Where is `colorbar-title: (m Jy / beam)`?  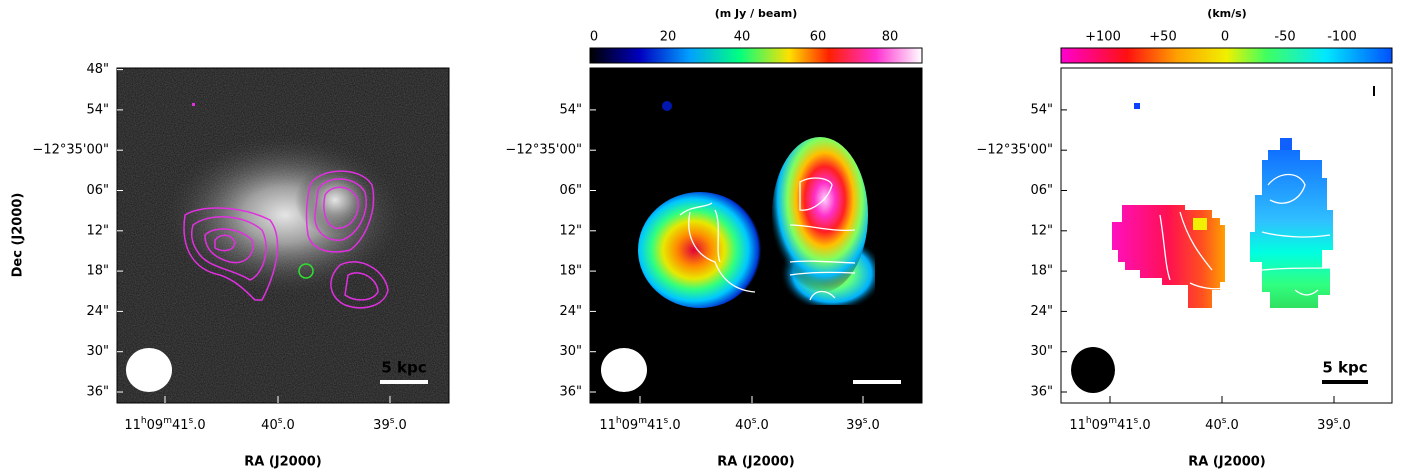
colorbar-title: (m Jy / beam) is located at coordinates (756, 13).